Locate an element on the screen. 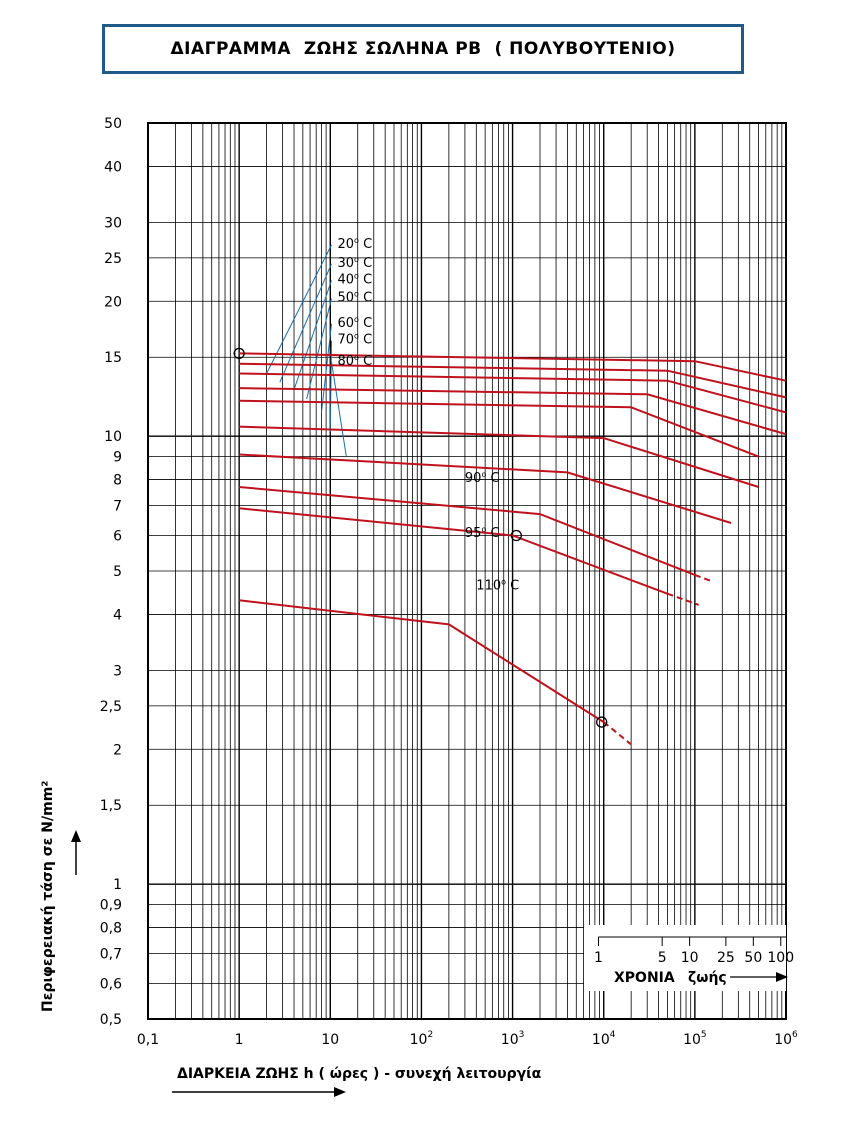  x-tick-label: 10⁴ is located at coordinates (604, 1039).